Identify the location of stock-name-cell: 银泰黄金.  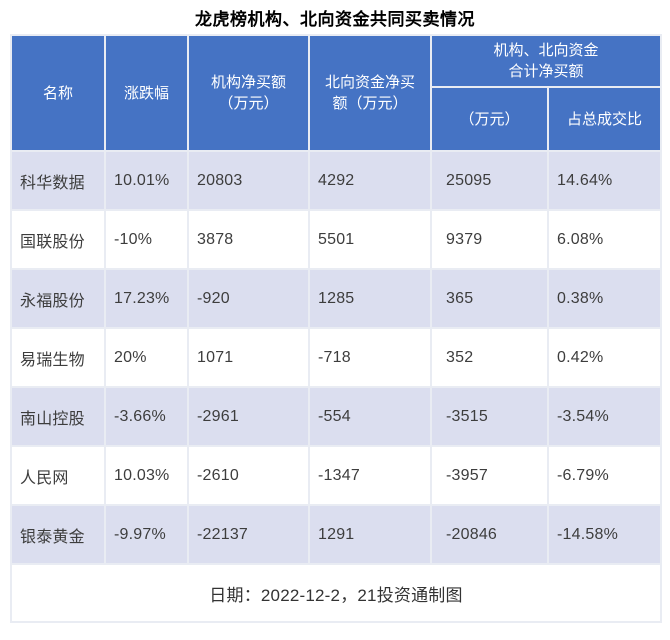
(58, 534).